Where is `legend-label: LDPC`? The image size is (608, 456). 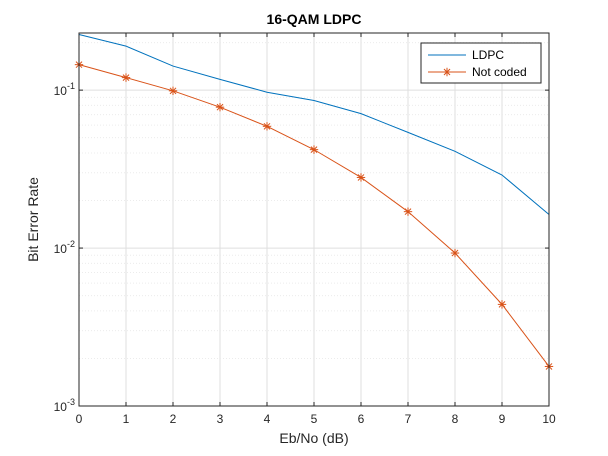 legend-label: LDPC is located at coordinates (488, 55).